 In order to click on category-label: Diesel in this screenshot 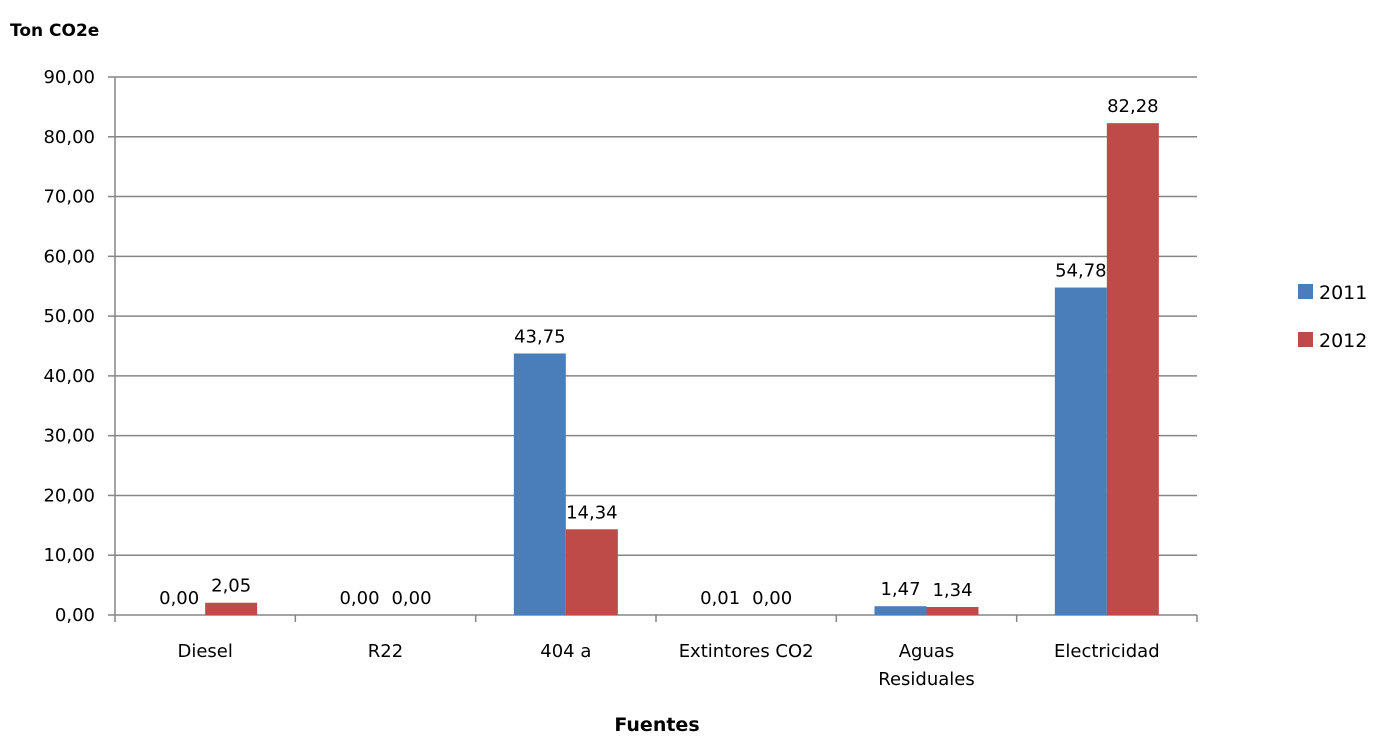, I will do `click(204, 651)`.